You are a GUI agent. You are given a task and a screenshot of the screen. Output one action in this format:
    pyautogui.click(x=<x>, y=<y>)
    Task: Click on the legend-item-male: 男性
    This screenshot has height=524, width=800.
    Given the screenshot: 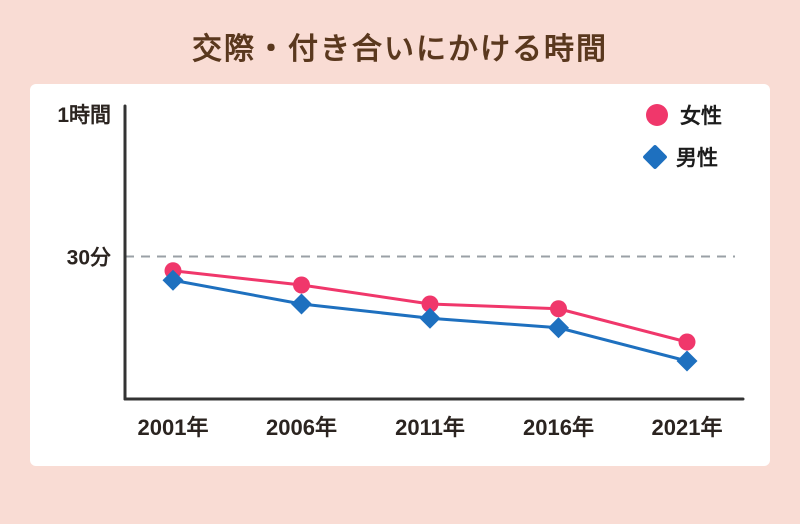 What is the action you would take?
    pyautogui.click(x=682, y=157)
    